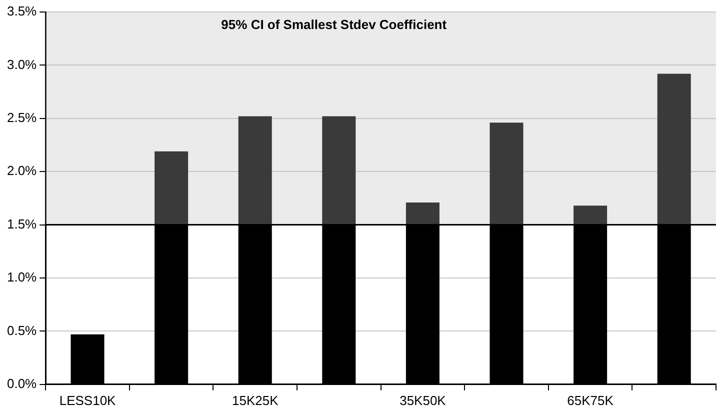  I want to click on y-tick-label: 0.0%, so click(22, 383).